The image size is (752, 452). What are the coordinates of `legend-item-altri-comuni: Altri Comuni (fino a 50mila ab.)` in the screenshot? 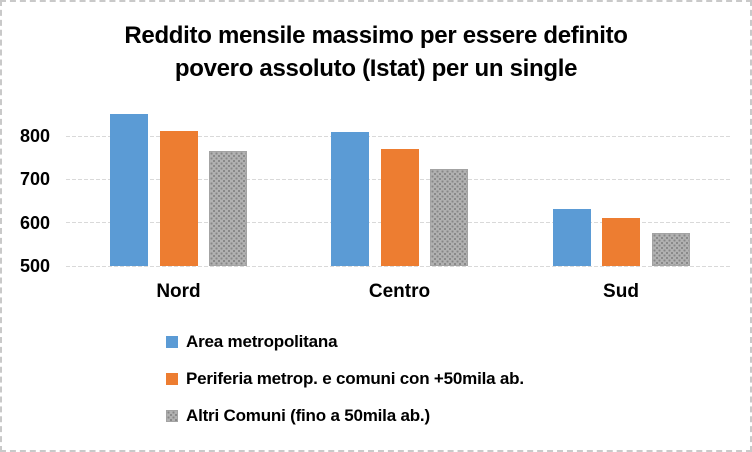 It's located at (345, 416).